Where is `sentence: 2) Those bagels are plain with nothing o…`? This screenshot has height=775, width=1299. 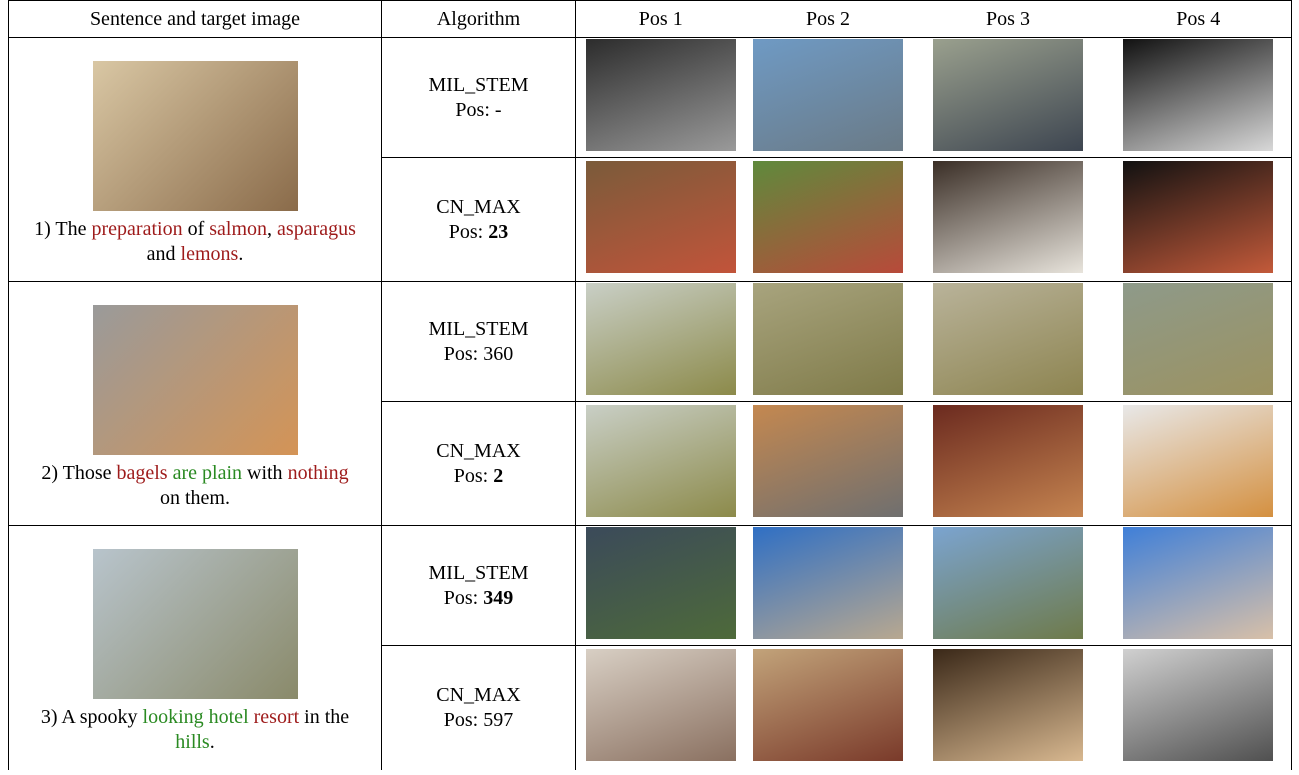
sentence: 2) Those bagels are plain with nothing o… is located at coordinates (195, 486).